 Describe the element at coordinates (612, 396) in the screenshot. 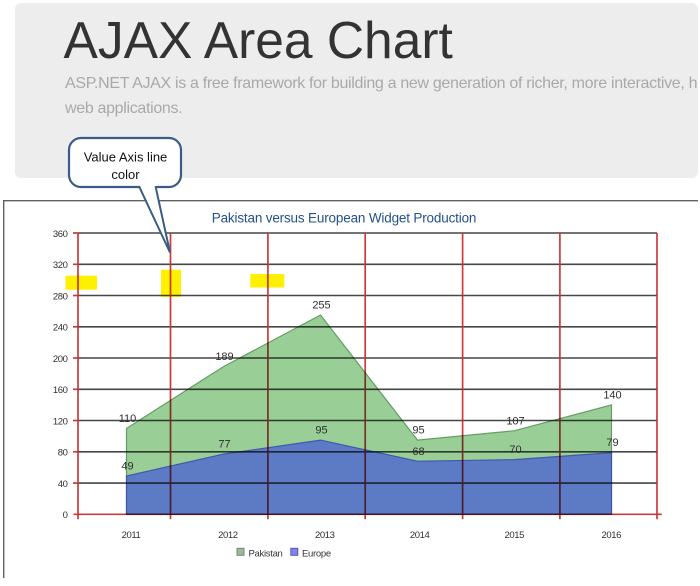

I see `svg-text: 140` at that location.